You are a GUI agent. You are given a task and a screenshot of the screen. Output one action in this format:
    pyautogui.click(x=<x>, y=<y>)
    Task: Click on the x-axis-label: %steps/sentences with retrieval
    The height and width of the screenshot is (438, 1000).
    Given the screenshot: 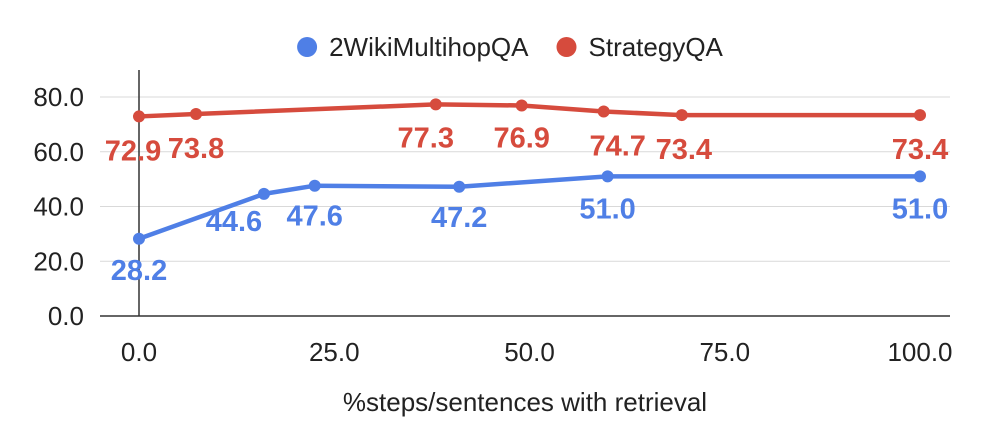 What is the action you would take?
    pyautogui.click(x=525, y=402)
    